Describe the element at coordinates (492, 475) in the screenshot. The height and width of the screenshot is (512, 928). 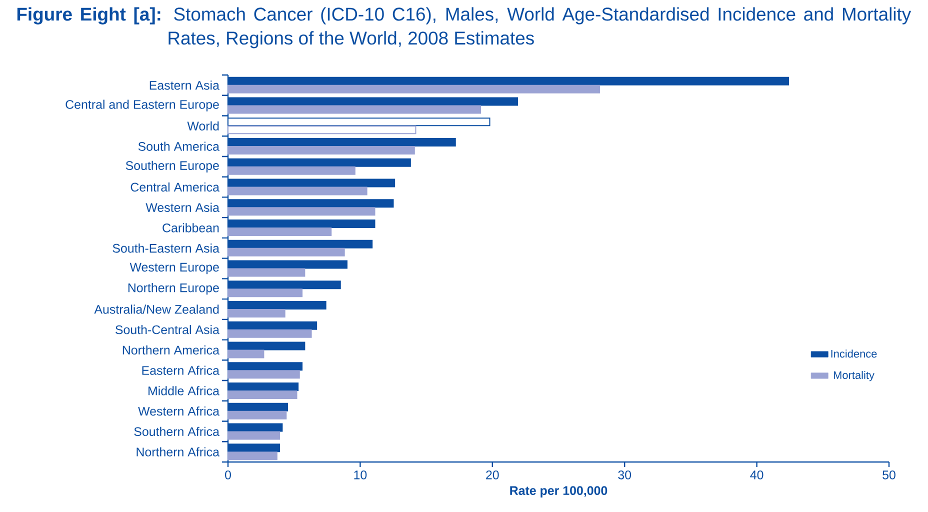
I see `x-tick-label: 20` at that location.